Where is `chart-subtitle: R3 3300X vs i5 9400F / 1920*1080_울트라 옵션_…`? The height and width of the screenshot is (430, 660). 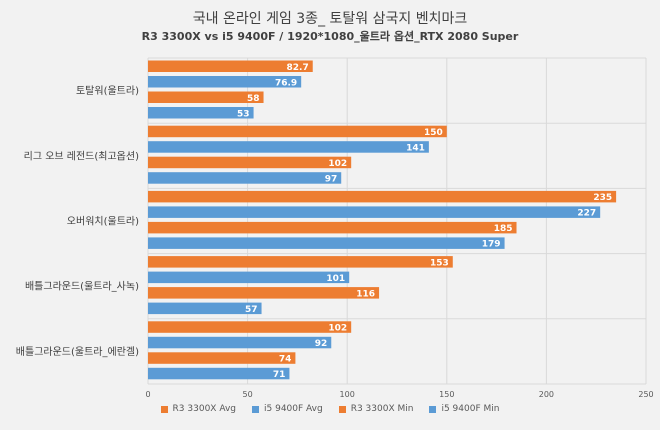 chart-subtitle: R3 3300X vs i5 9400F / 1920*1080_울트라 옵션_… is located at coordinates (330, 36).